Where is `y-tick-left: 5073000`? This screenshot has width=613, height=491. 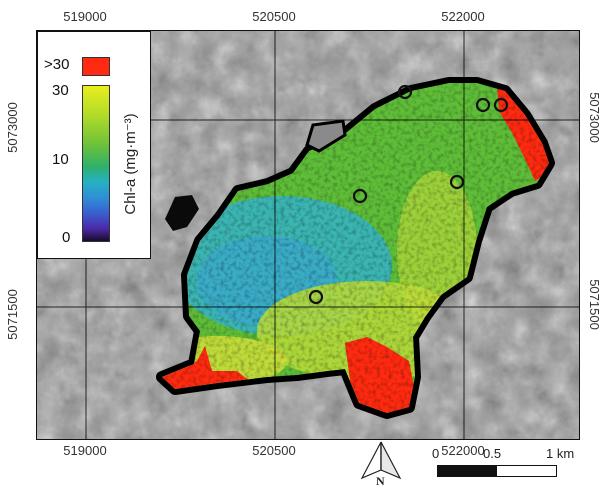
y-tick-left: 5073000 is located at coordinates (12, 127).